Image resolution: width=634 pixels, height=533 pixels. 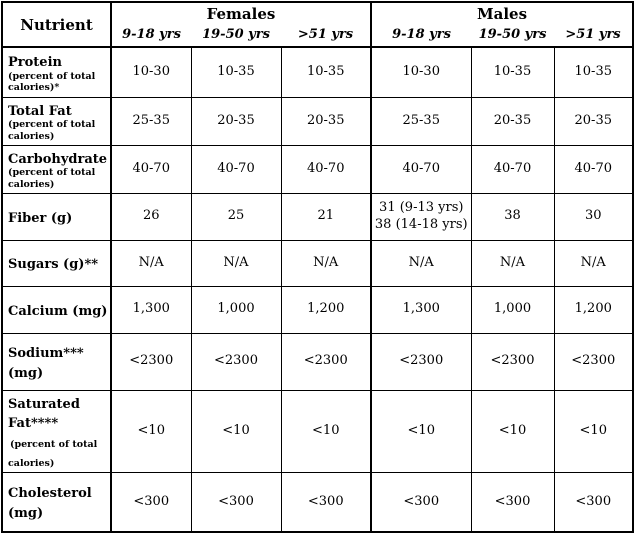 What do you see at coordinates (594, 36) in the screenshot?
I see `header-cell-males-51plus: >51 yrs` at bounding box center [594, 36].